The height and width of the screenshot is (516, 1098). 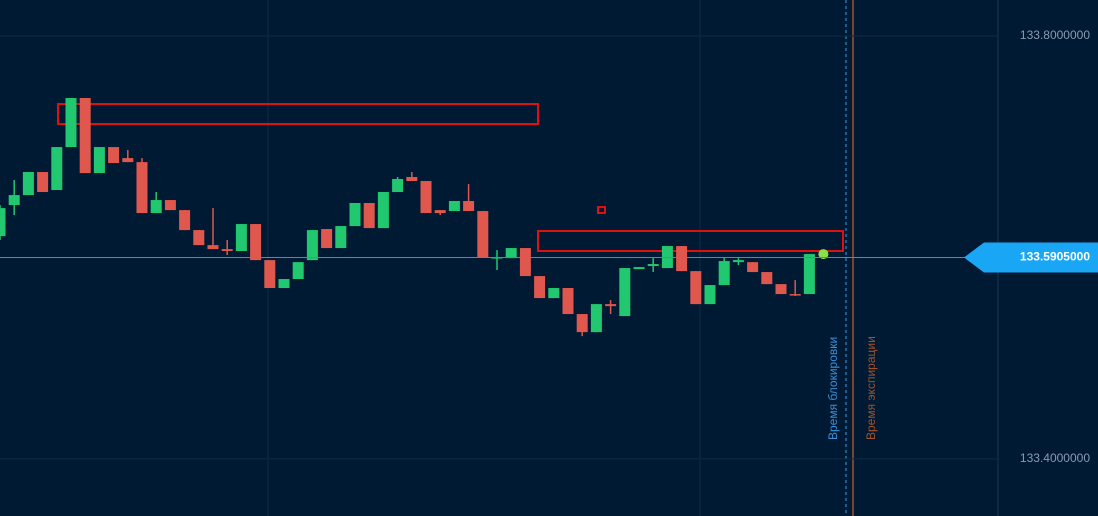 I want to click on lock-label: Время блокировки, so click(x=833, y=388).